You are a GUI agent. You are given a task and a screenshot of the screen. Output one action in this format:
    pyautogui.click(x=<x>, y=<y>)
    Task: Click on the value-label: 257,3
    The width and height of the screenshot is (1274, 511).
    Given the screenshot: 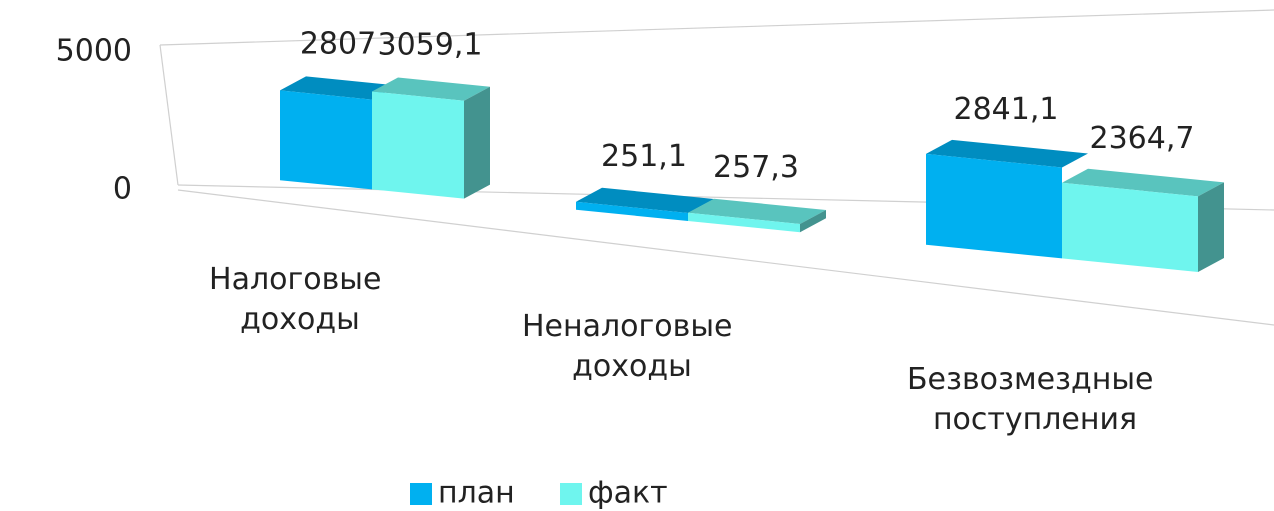 What is the action you would take?
    pyautogui.click(x=756, y=167)
    